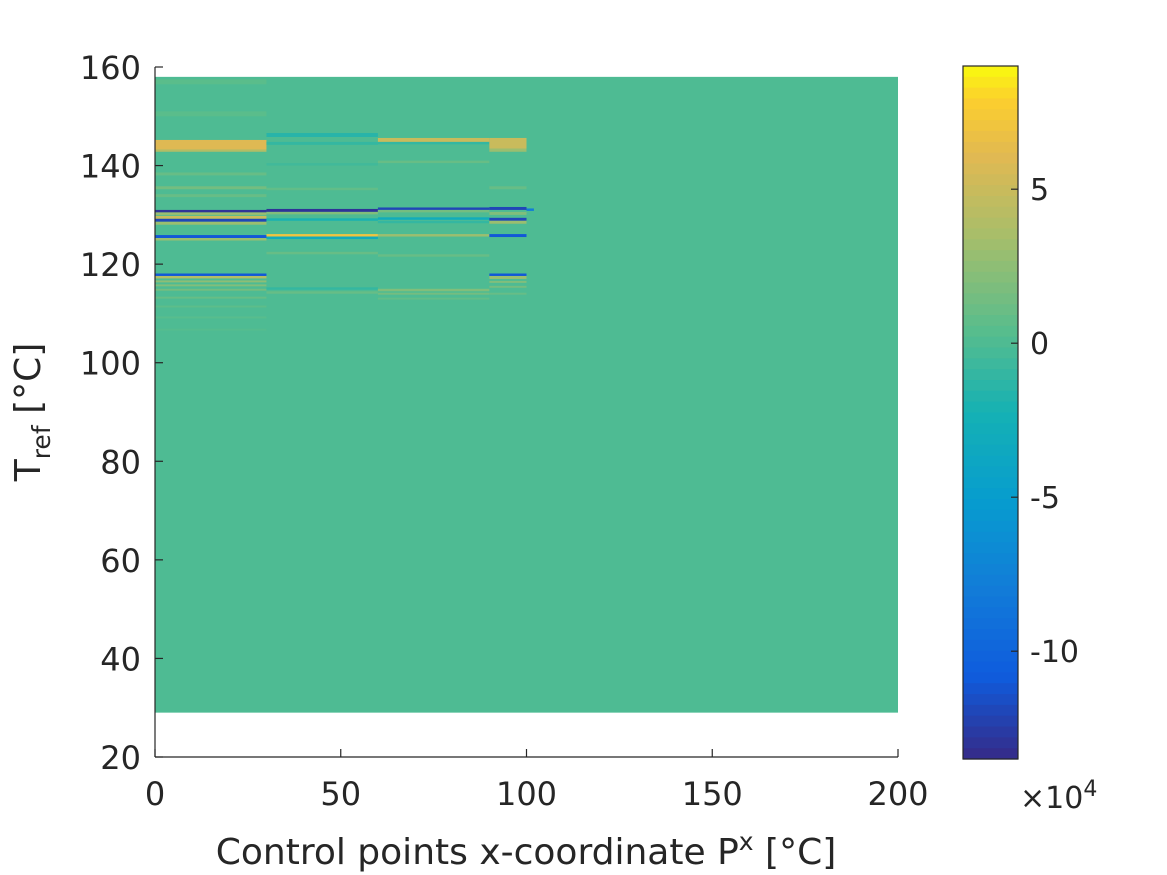 The height and width of the screenshot is (875, 1167). I want to click on colorbar-frame, so click(990, 412).